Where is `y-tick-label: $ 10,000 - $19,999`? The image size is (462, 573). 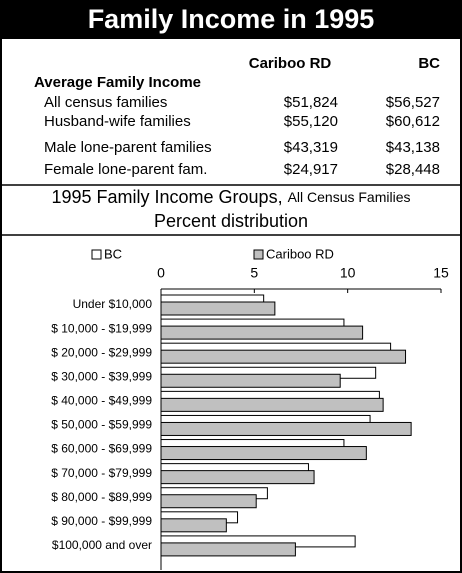 y-tick-label: $ 10,000 - $19,999 is located at coordinates (101, 328).